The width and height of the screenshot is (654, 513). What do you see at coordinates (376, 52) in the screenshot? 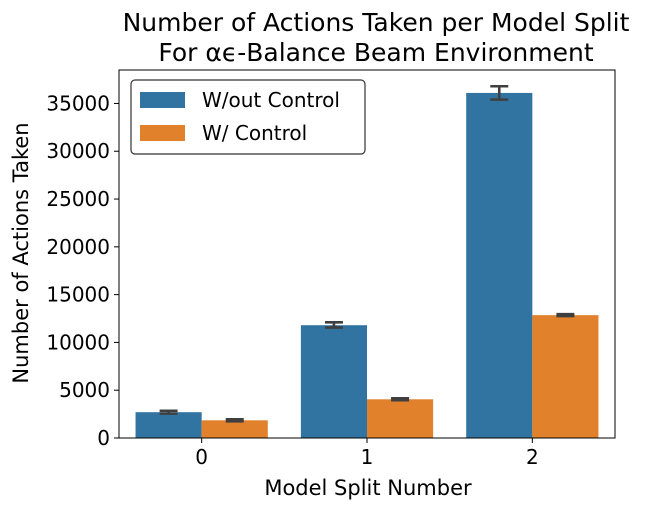
I see `chart-subtitle: For αϵ-Balance Beam Environment` at bounding box center [376, 52].